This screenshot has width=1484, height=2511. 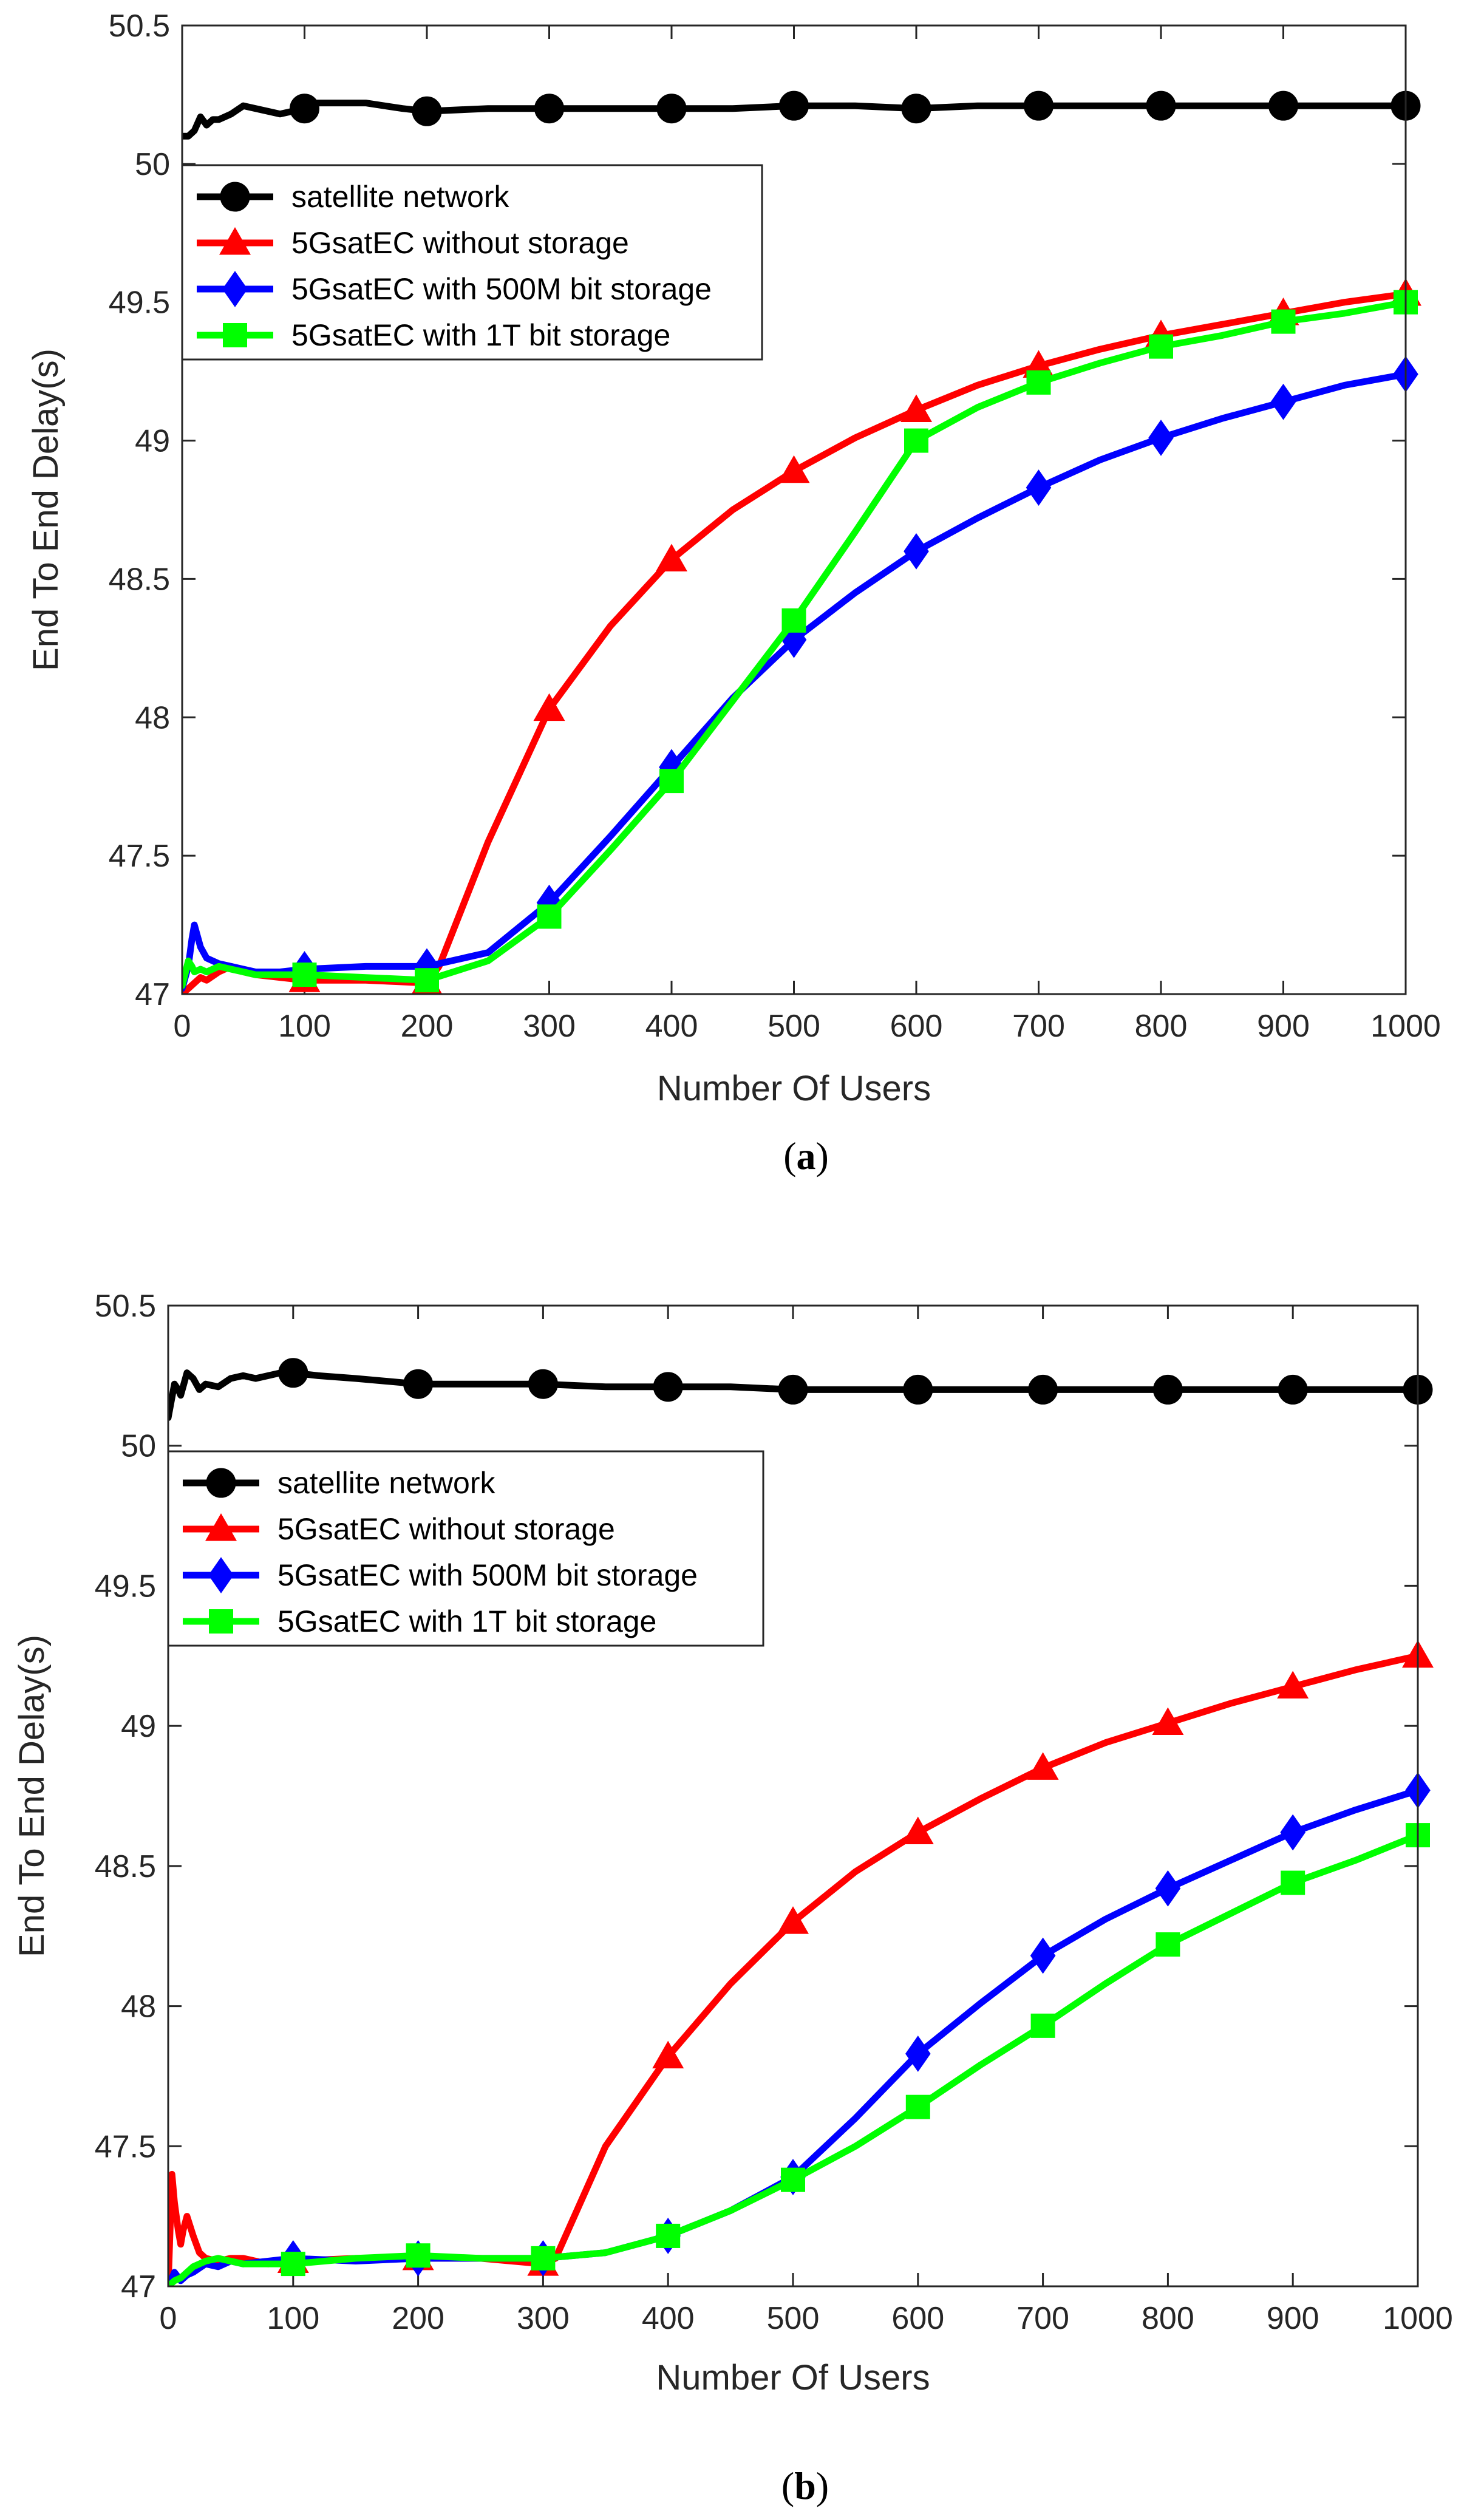 I want to click on y-tick-label: 47.5, so click(x=139, y=856).